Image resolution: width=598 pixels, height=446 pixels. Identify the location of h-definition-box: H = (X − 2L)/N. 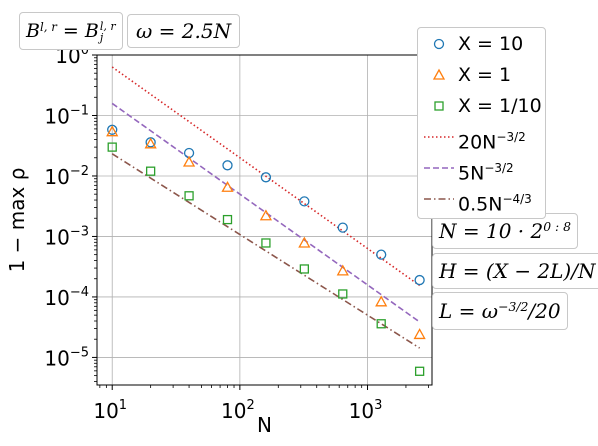
(515, 271).